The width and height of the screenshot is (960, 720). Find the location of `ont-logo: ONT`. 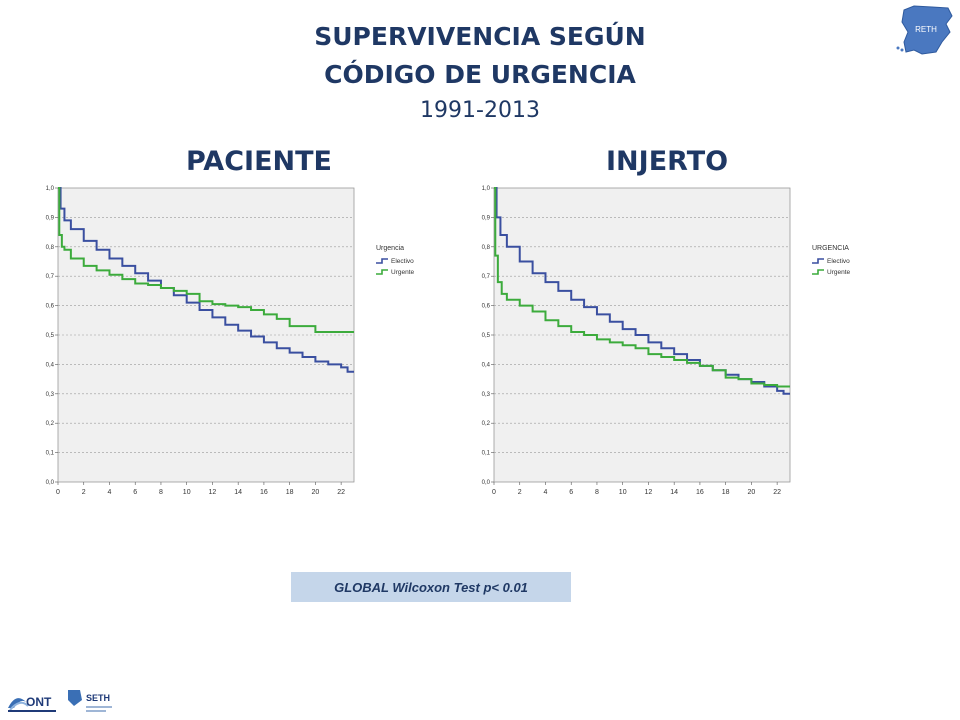

ont-logo: ONT is located at coordinates (32, 703).